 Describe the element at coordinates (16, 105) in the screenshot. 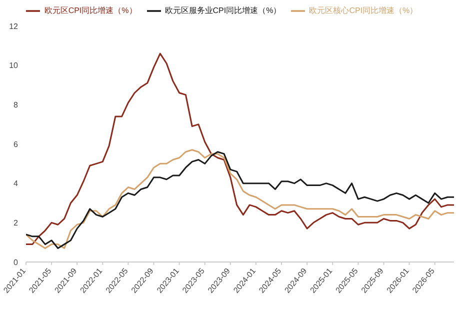

I see `y-tick-label: 8` at that location.